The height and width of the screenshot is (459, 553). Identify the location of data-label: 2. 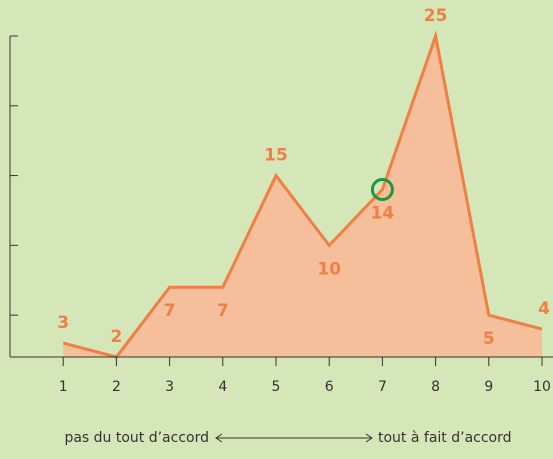
(116, 337).